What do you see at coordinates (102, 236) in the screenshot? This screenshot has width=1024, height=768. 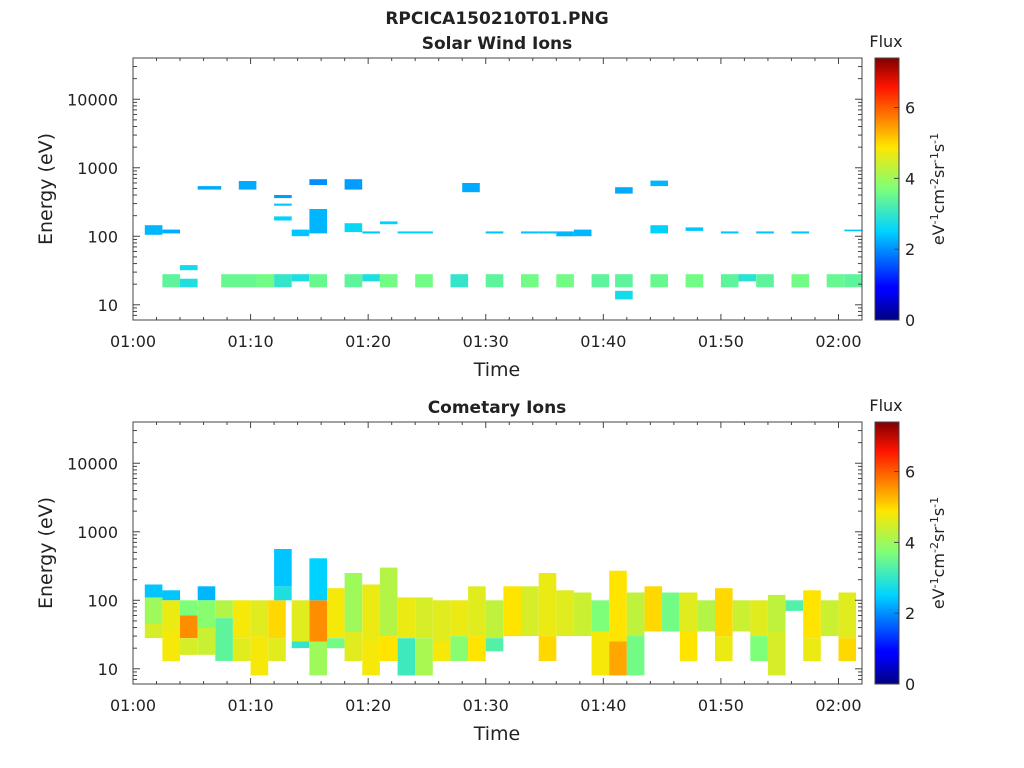 I see `y-tick-label: 100` at bounding box center [102, 236].